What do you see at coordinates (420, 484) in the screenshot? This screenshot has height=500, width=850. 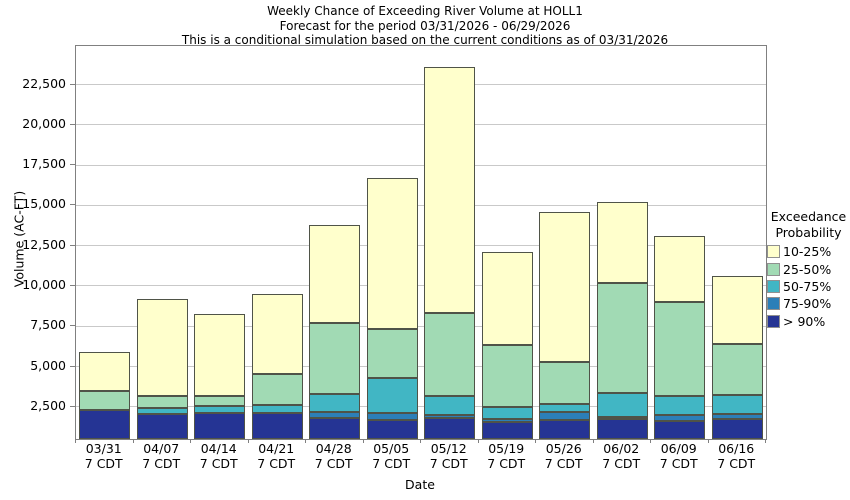 I see `x-axis-label: Date` at bounding box center [420, 484].